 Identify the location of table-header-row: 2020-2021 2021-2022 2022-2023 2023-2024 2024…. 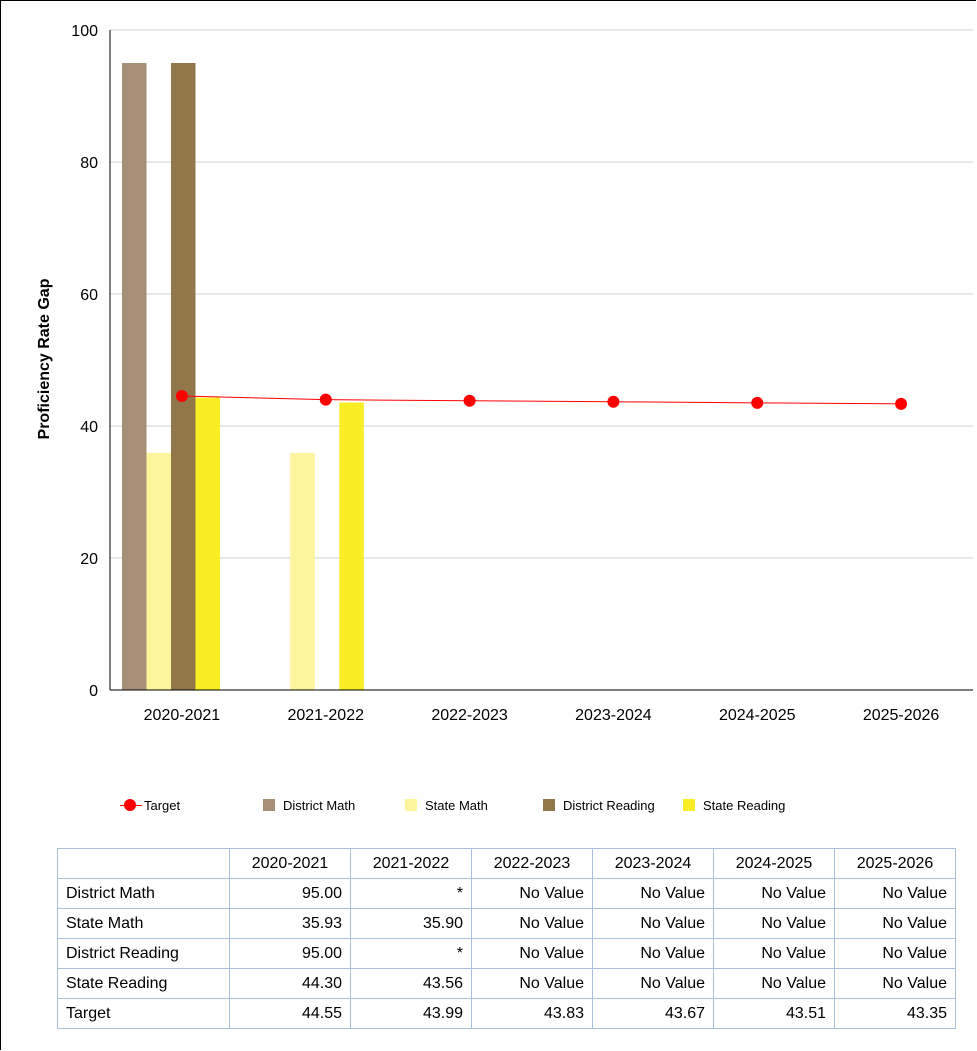
(506, 863).